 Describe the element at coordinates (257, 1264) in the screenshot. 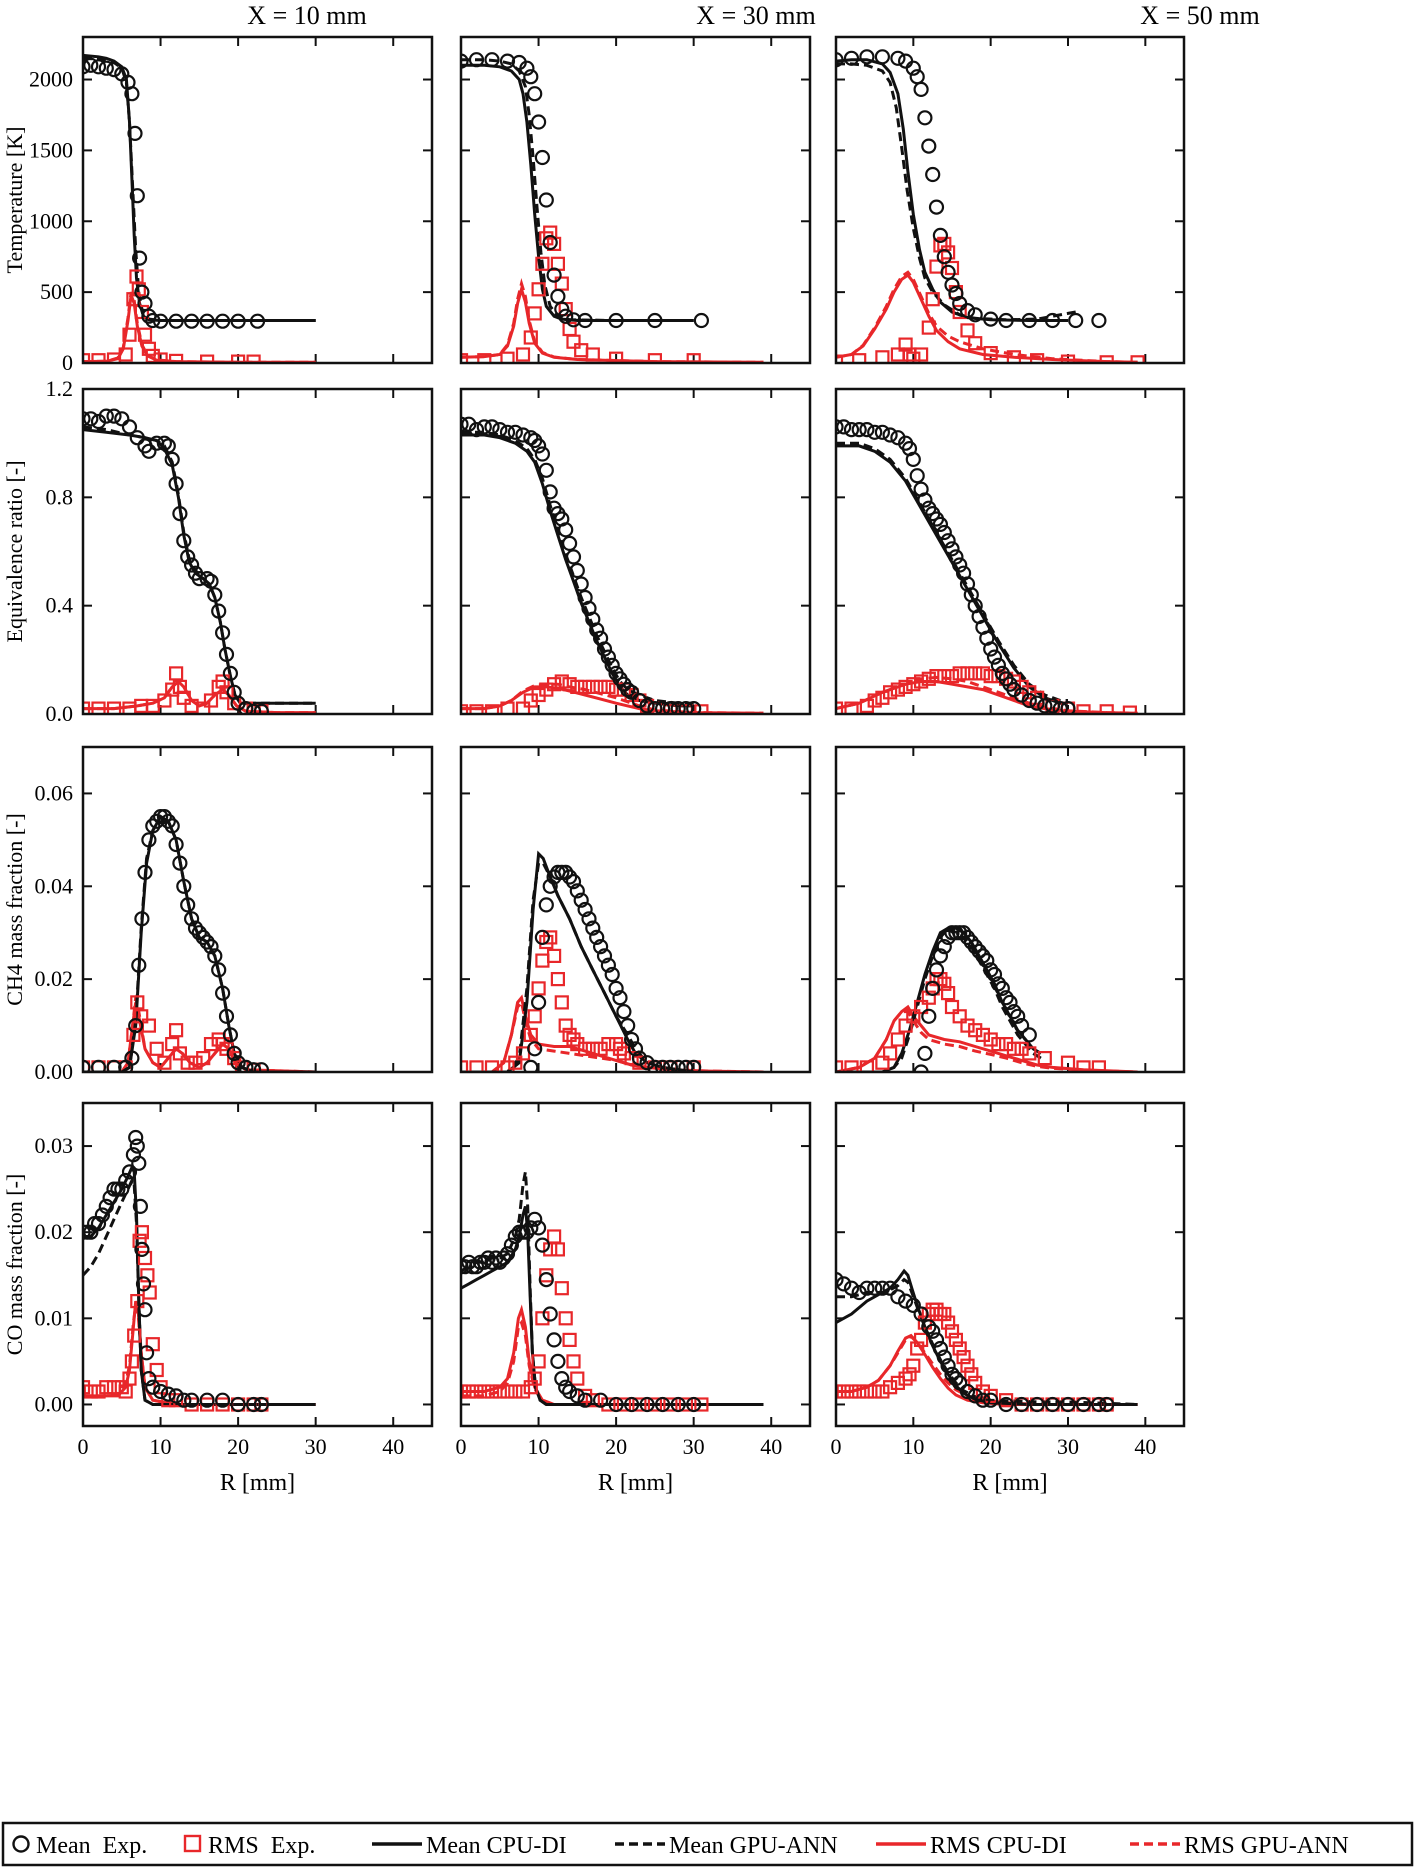

I see `panel-frame` at that location.